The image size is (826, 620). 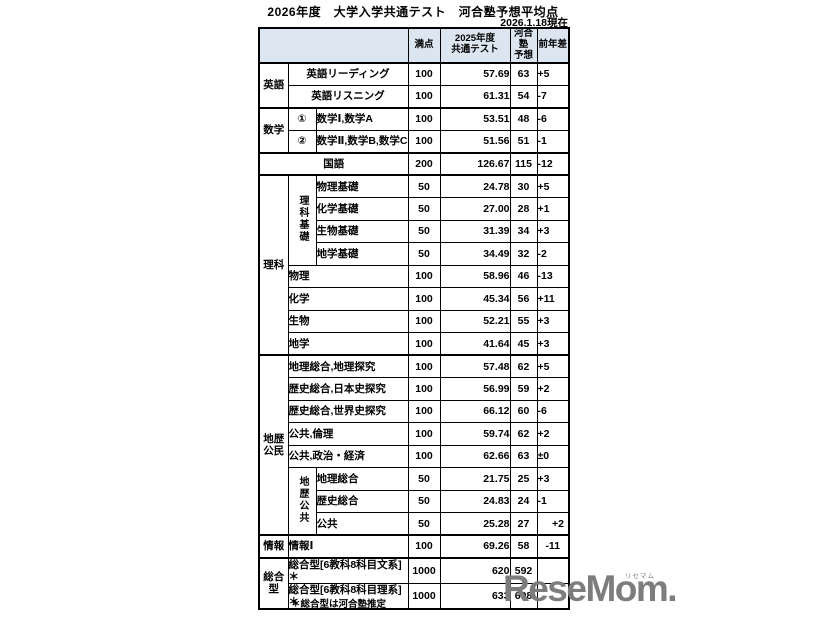 I want to click on table-row: ② 数学Ⅱ,数学B,数学C 100 51.56 51 -1, so click(x=414, y=141).